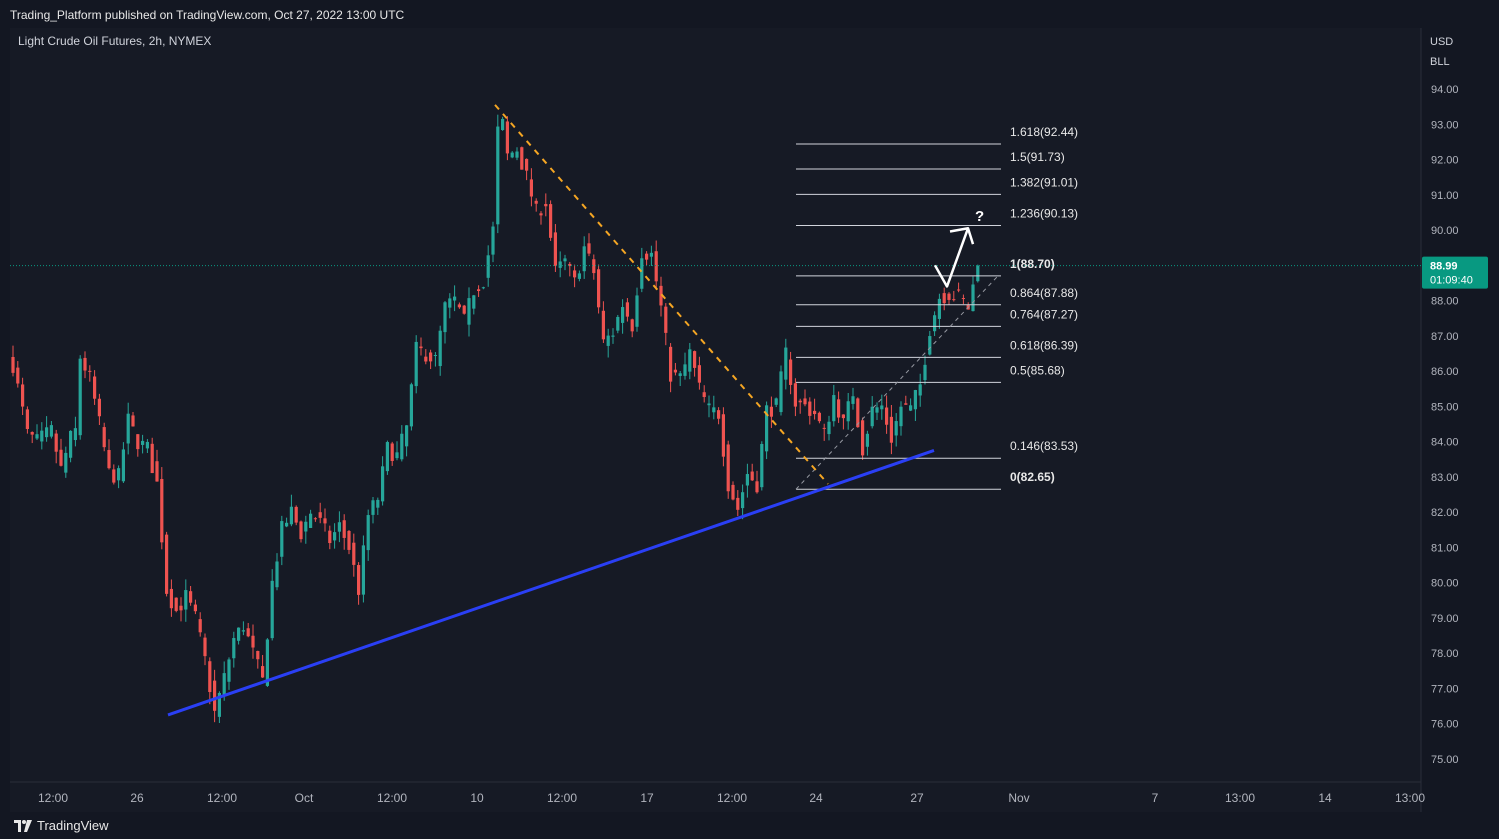 The width and height of the screenshot is (1499, 839). Describe the element at coordinates (61, 825) in the screenshot. I see `tradingview-brand: TradingView` at that location.